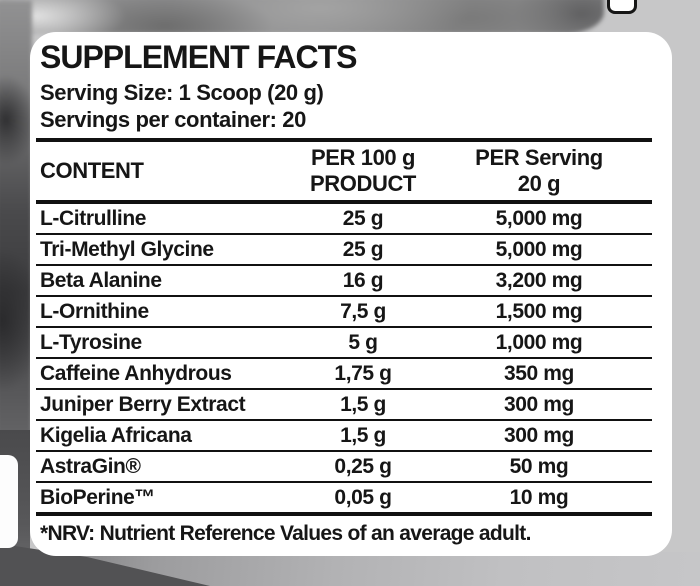 The width and height of the screenshot is (700, 586). I want to click on ingredient-name: Caffeine Anhydrous, so click(136, 373).